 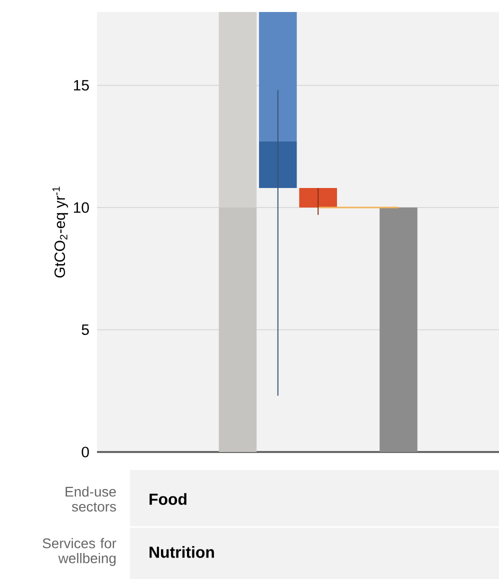 I want to click on y-tick-label: 15, so click(x=81, y=85).